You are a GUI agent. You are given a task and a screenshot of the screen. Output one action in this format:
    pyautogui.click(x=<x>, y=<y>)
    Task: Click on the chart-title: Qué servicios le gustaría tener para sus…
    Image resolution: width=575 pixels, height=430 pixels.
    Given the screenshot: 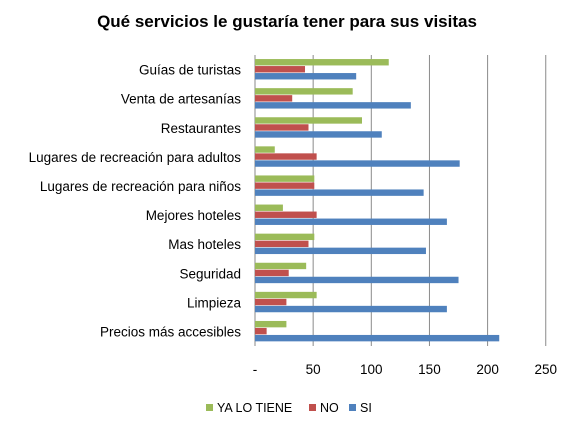 What is the action you would take?
    pyautogui.click(x=287, y=21)
    